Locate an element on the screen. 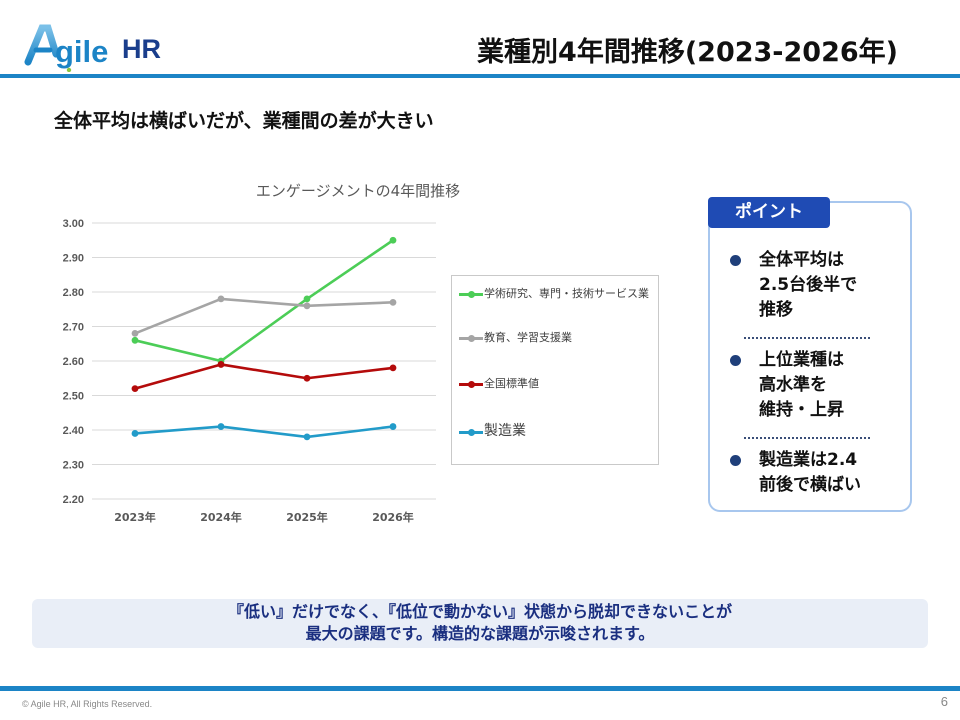 The height and width of the screenshot is (720, 960). agile-hr-logo: gile HR is located at coordinates (104, 46).